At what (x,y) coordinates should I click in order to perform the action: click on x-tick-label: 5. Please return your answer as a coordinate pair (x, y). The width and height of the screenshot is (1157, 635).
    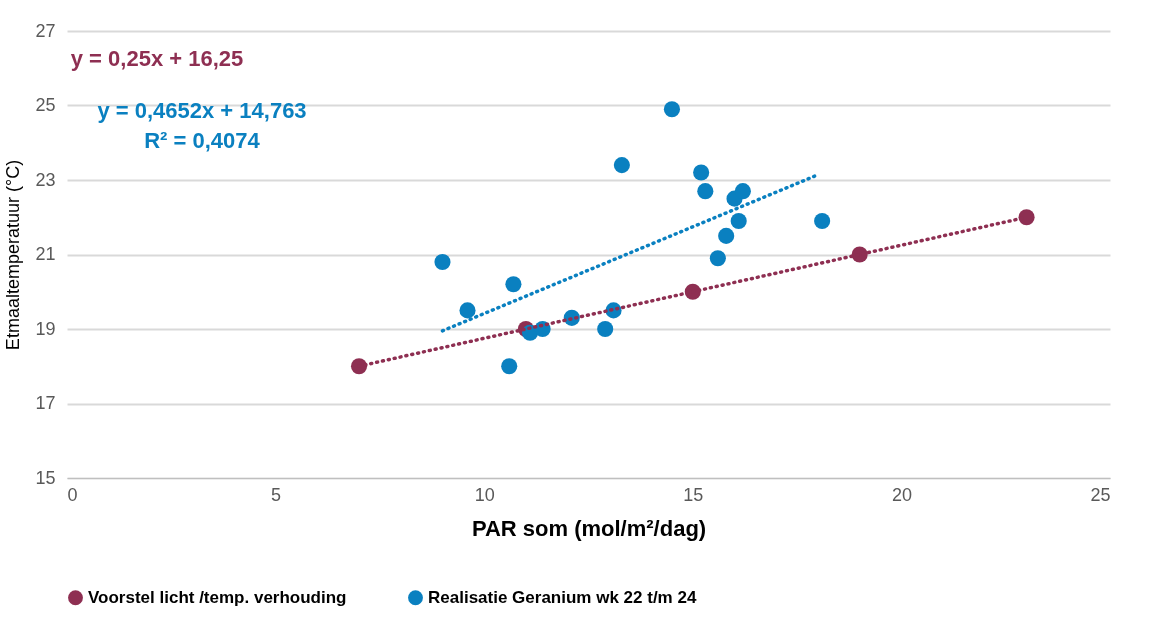
    Looking at the image, I should click on (276, 494).